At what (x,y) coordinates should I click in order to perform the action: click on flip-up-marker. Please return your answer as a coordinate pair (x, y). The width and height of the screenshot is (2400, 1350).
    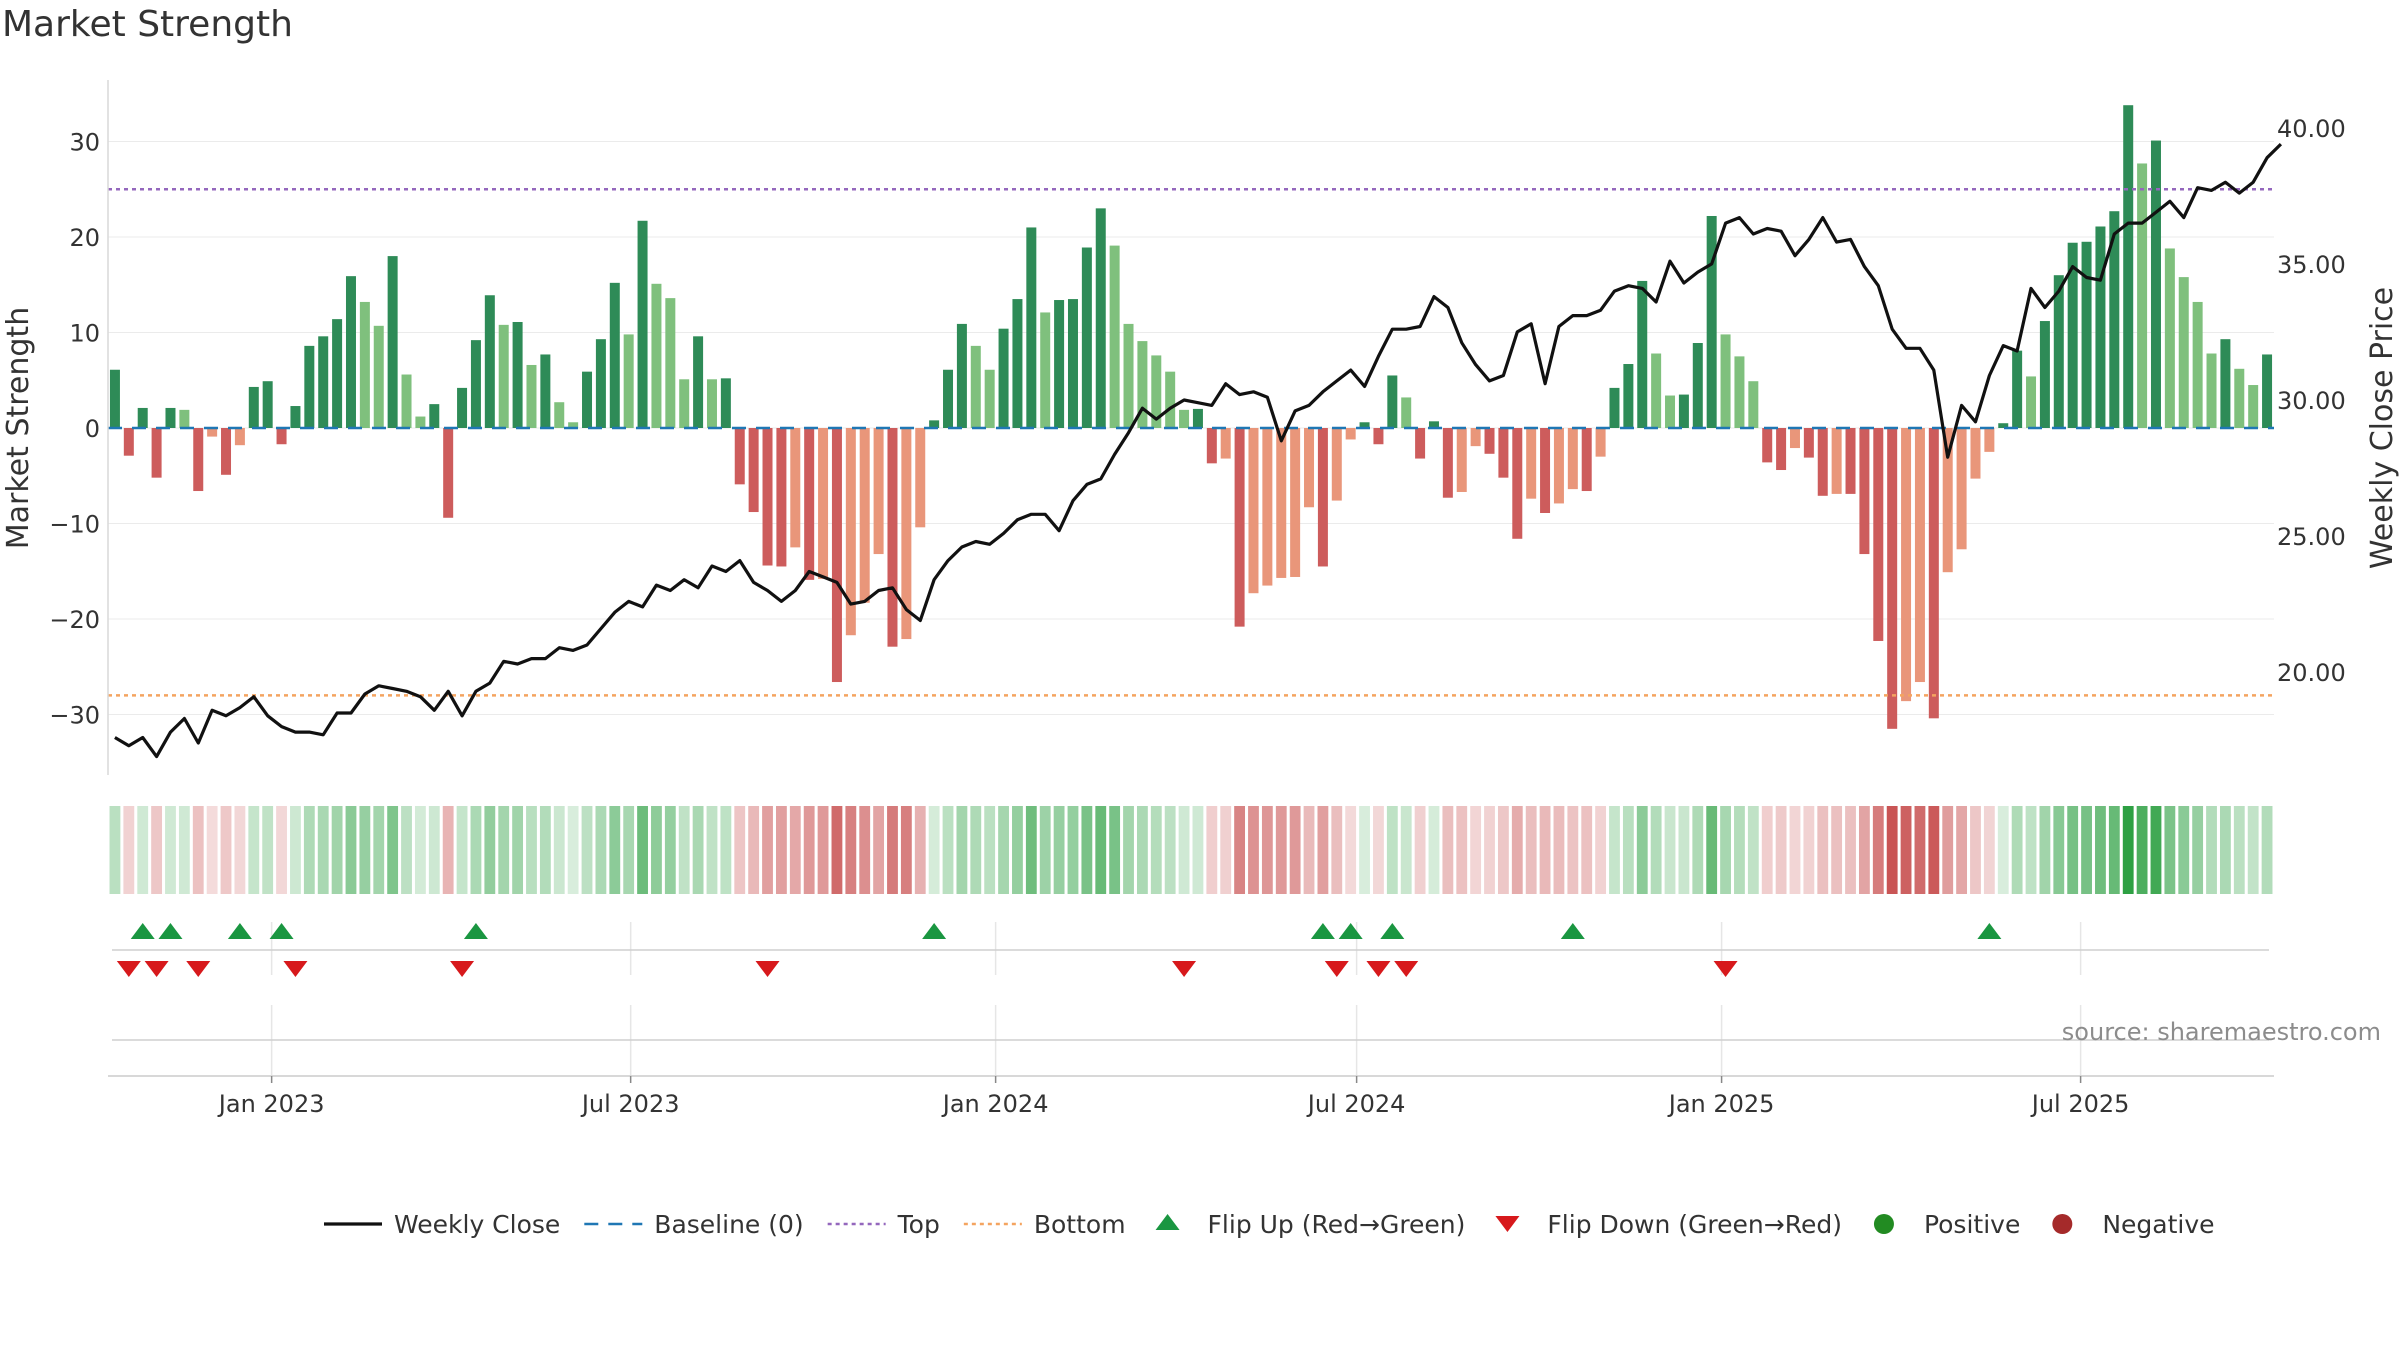
    Looking at the image, I should click on (281, 931).